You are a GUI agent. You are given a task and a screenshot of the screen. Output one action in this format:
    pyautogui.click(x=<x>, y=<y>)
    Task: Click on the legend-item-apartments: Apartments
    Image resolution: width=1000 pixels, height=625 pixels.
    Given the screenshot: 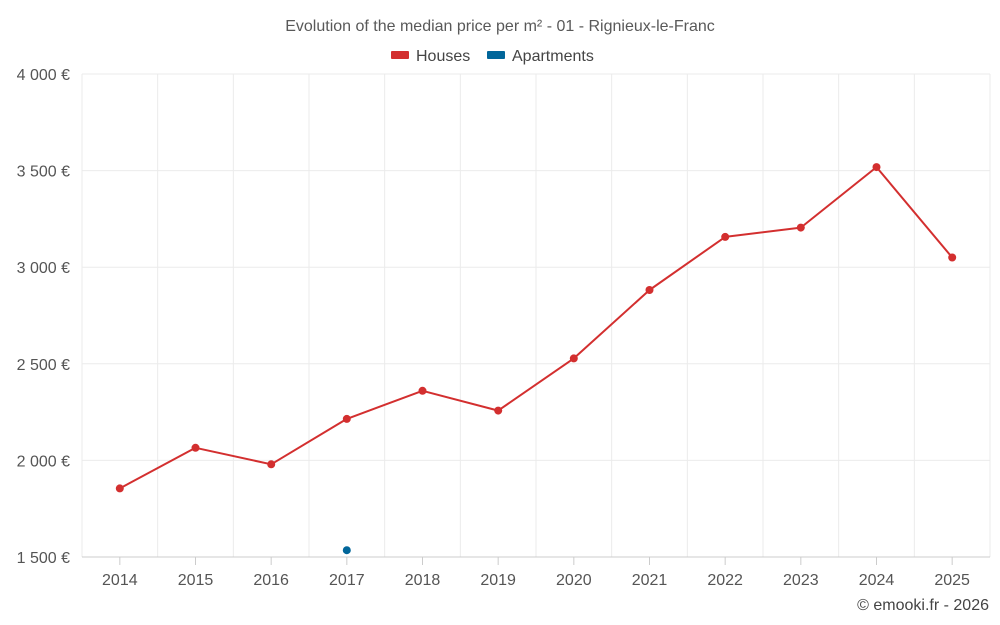 What is the action you would take?
    pyautogui.click(x=540, y=56)
    